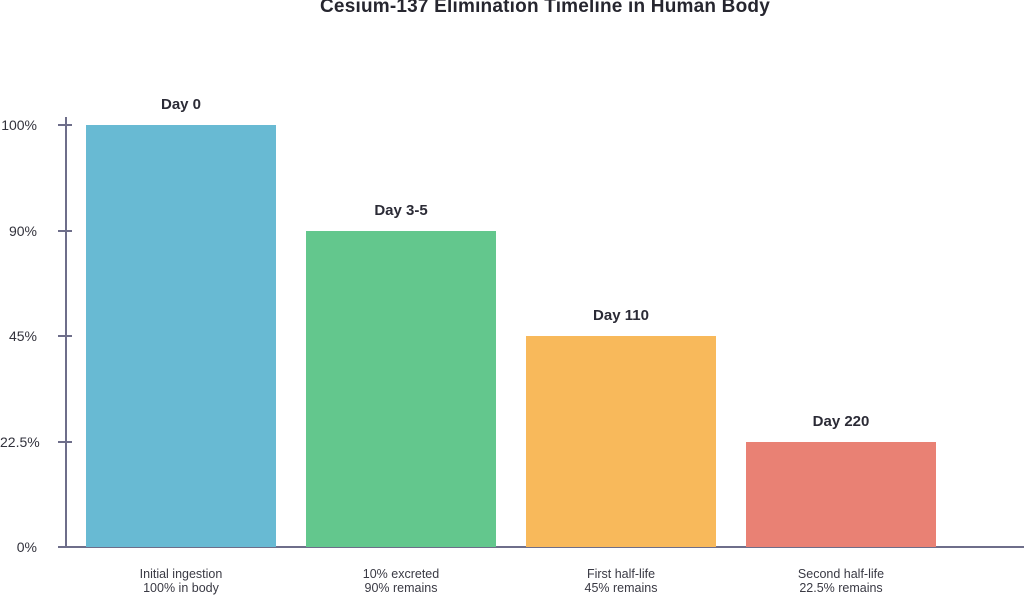 This screenshot has height=595, width=1024. What do you see at coordinates (401, 574) in the screenshot?
I see `category-line1: 10% excreted` at bounding box center [401, 574].